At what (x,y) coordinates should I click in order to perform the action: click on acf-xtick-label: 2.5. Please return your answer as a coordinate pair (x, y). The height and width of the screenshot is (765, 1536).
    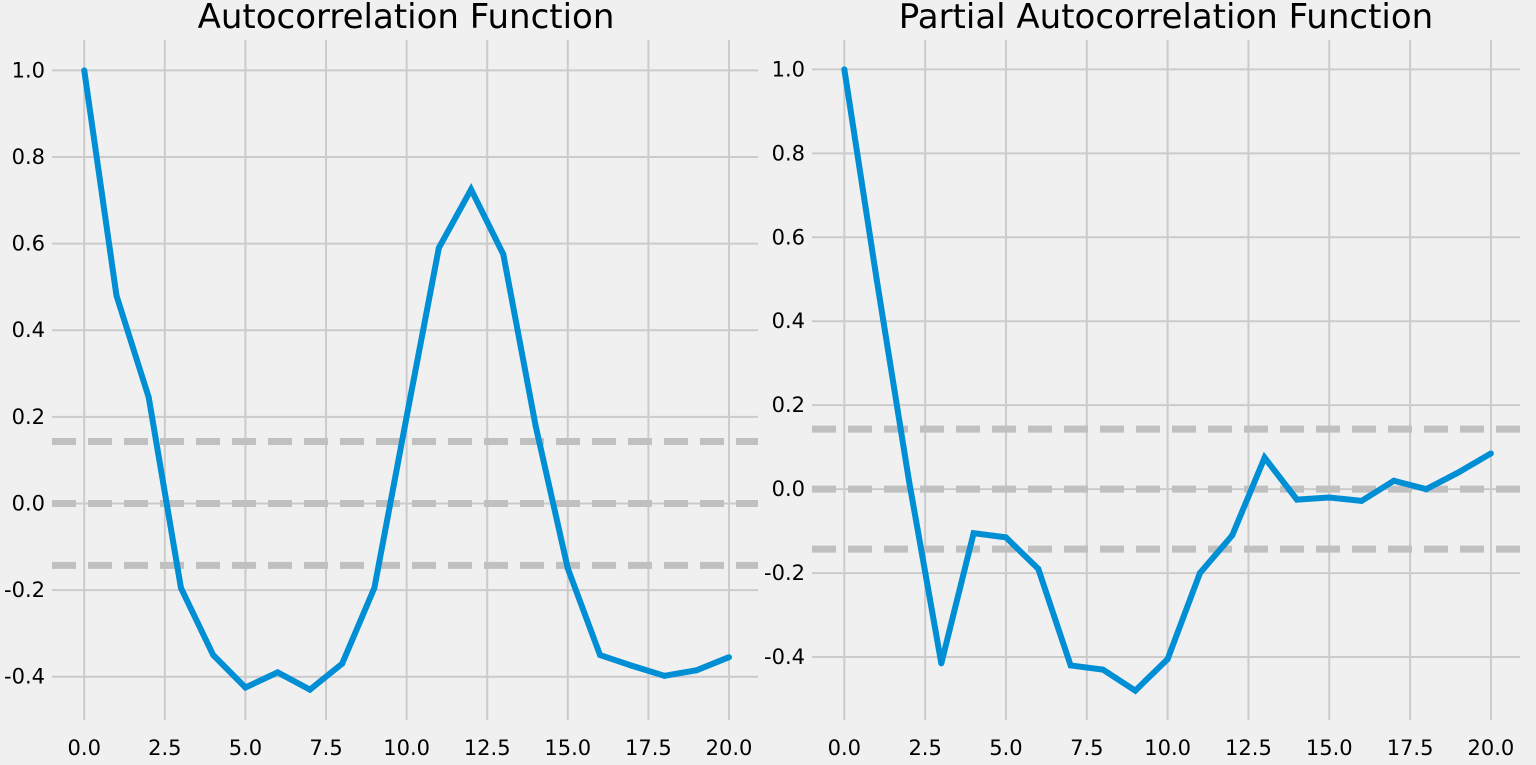
    Looking at the image, I should click on (164, 748).